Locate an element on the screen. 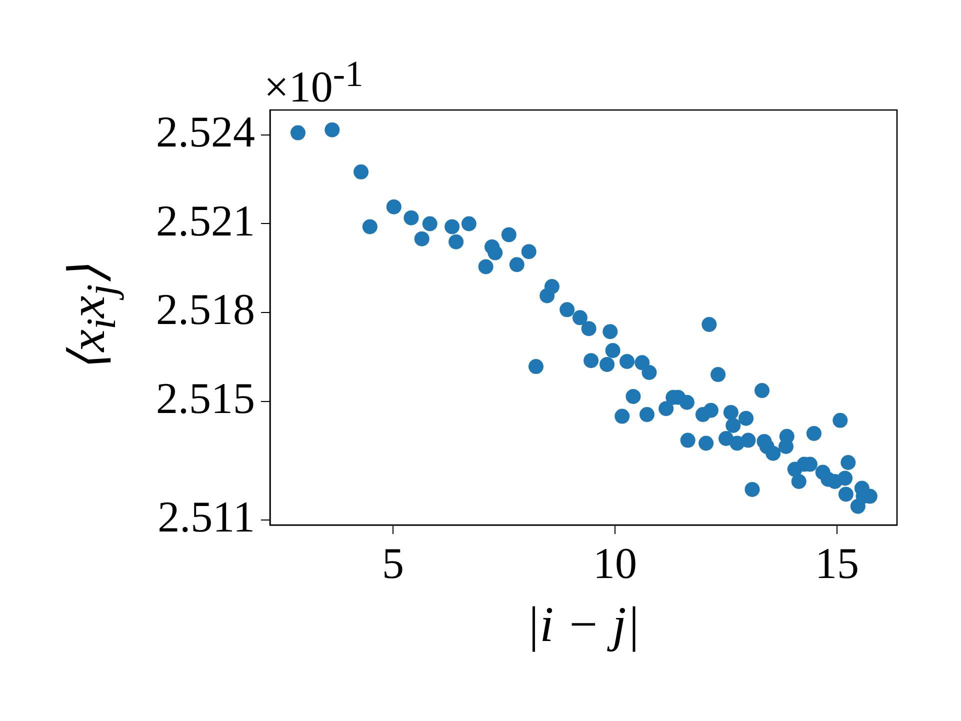  x-tick-label: 15 is located at coordinates (837, 563).